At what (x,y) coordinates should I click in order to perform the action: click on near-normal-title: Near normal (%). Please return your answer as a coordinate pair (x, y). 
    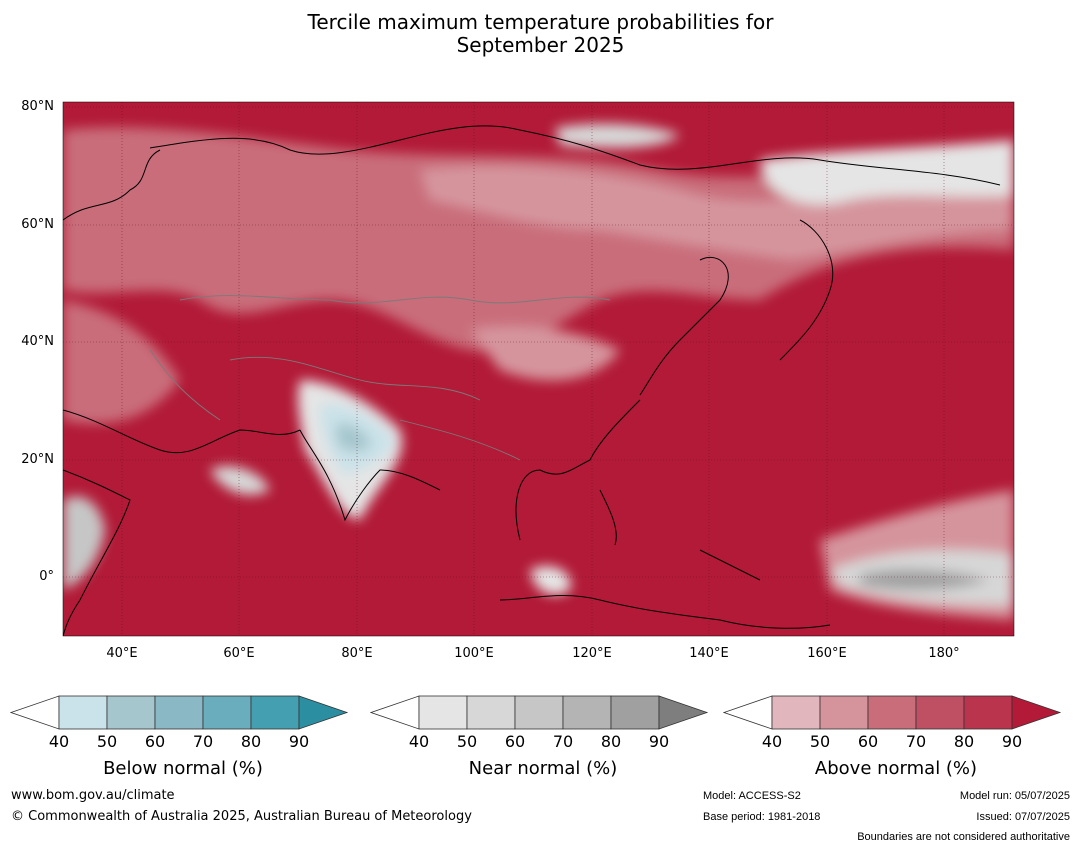
    Looking at the image, I should click on (543, 768).